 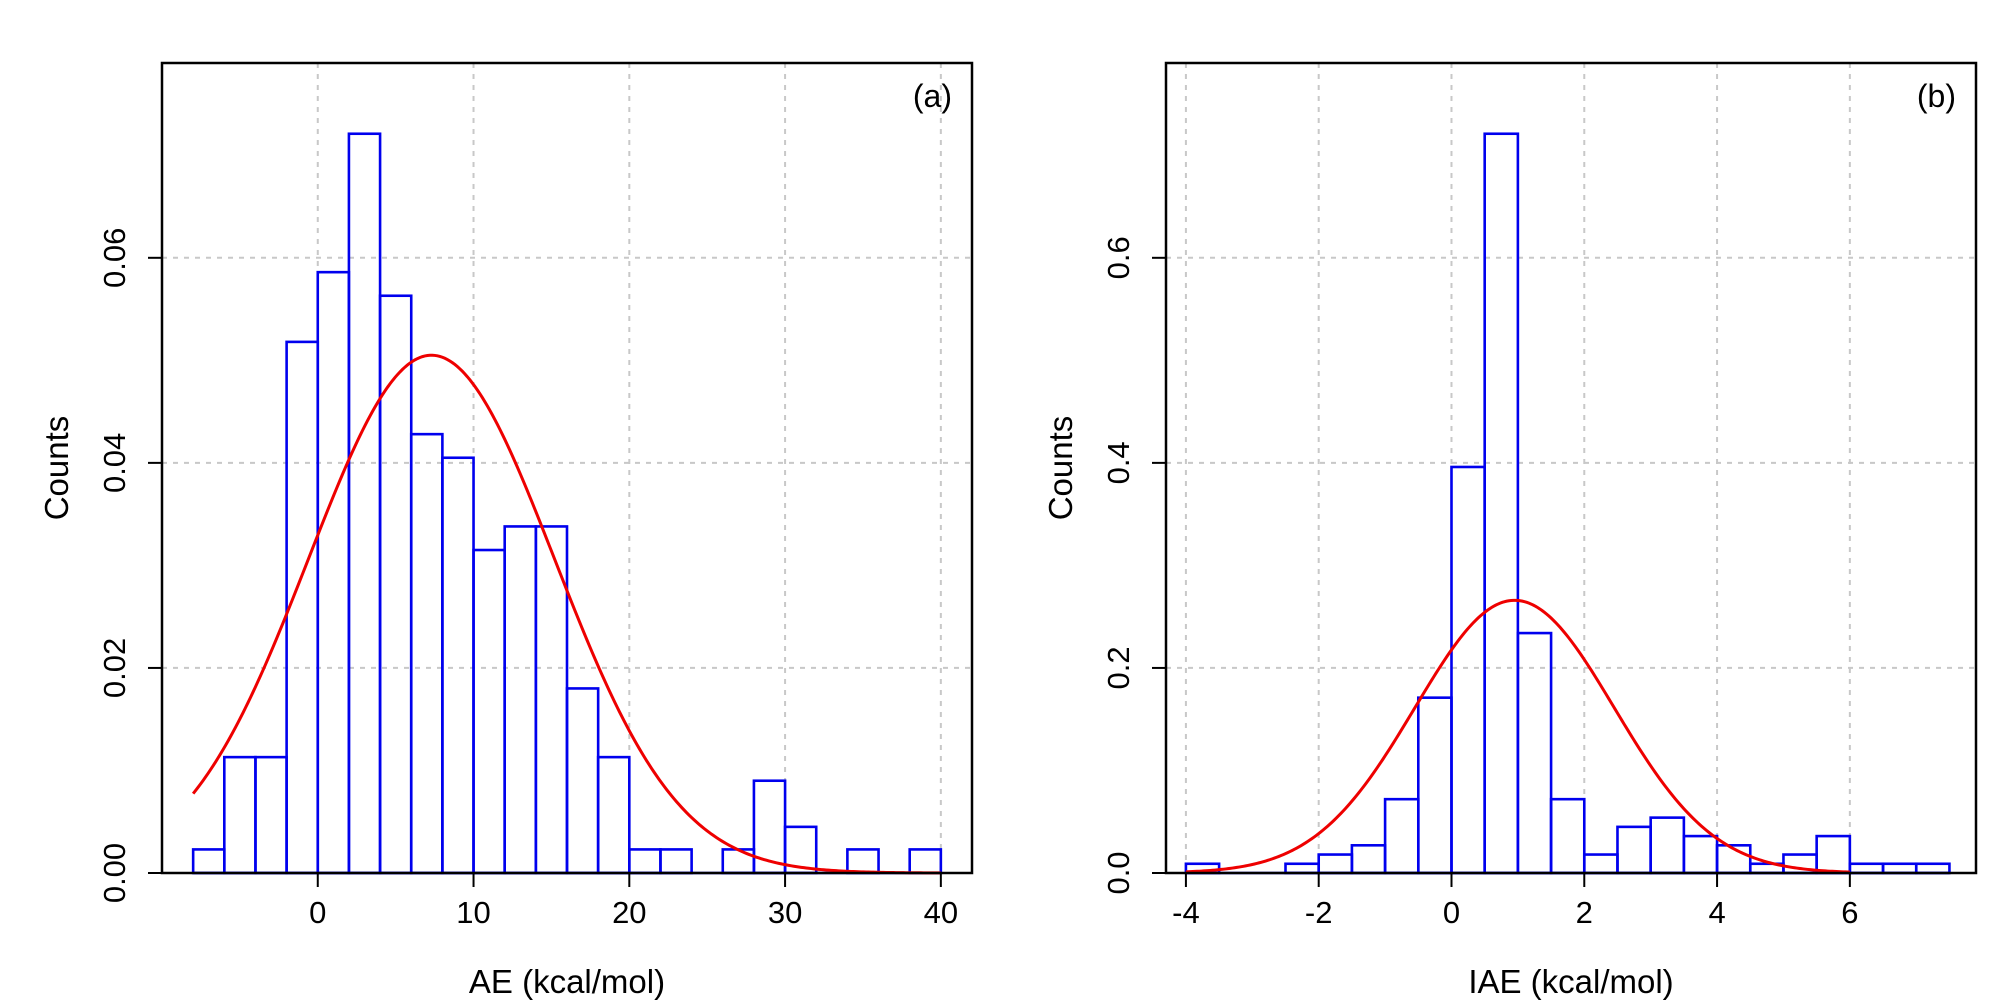 I want to click on panel-a-ytick-label: 0.00, so click(x=114, y=873).